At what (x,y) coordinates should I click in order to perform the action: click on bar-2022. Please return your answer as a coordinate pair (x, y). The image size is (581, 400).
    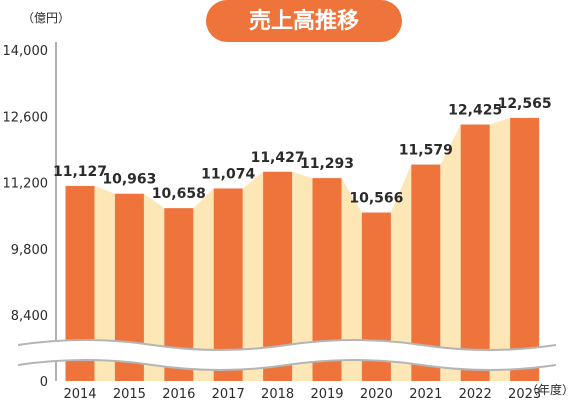
    Looking at the image, I should click on (475, 252).